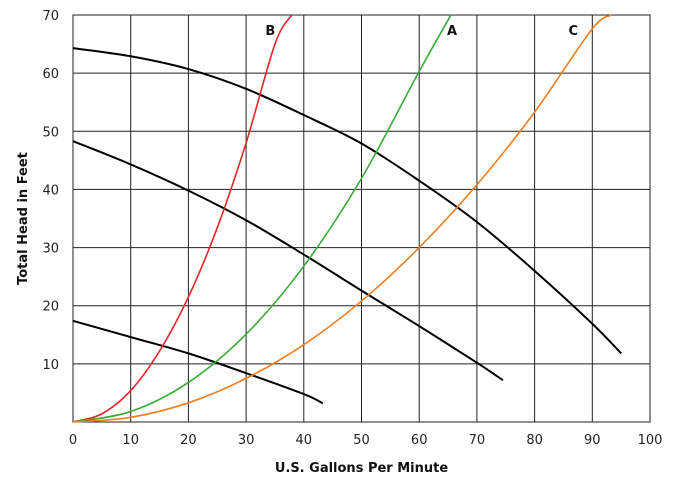 The height and width of the screenshot is (481, 676). Describe the element at coordinates (50, 74) in the screenshot. I see `y-tick-label: 60` at that location.